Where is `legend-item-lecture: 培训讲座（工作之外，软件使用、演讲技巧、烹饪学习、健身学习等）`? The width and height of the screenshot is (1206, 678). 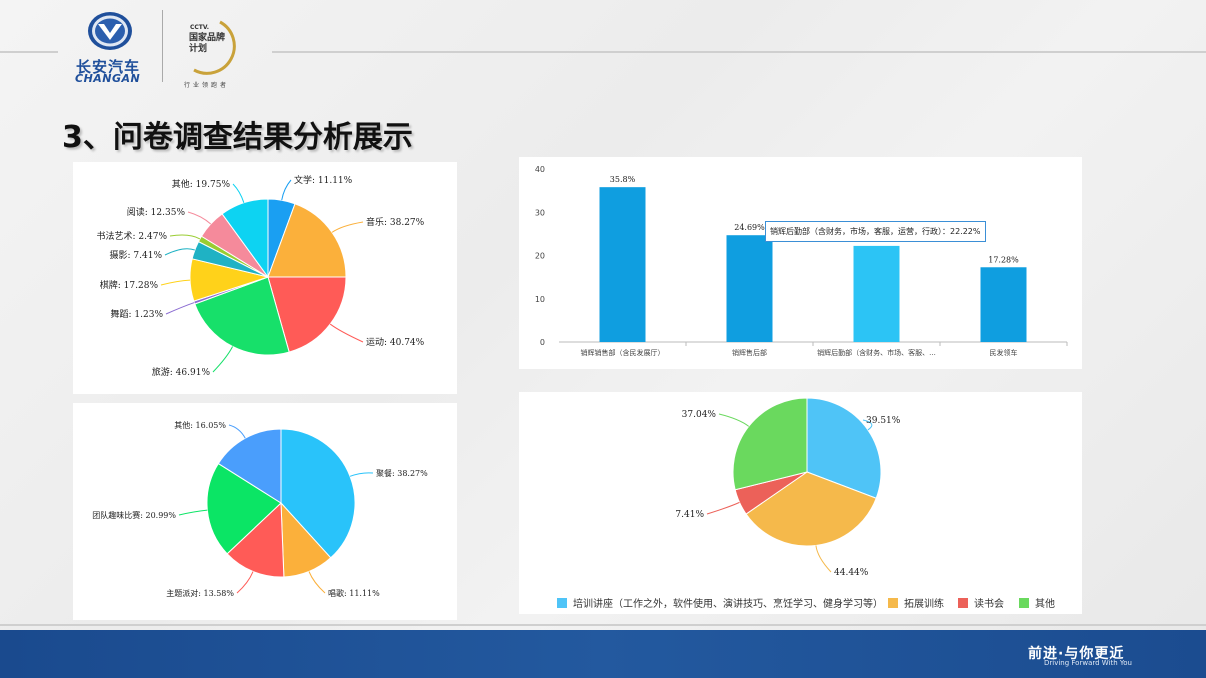 legend-item-lecture: 培训讲座（工作之外，软件使用、演讲技巧、烹饪学习、健身学习等） is located at coordinates (720, 602).